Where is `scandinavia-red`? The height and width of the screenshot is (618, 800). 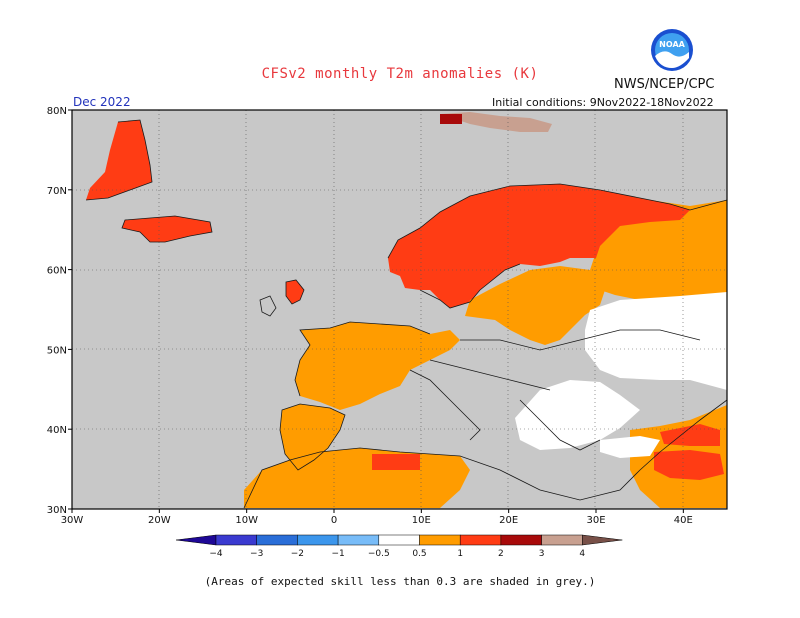 scandinavia-red is located at coordinates (539, 246).